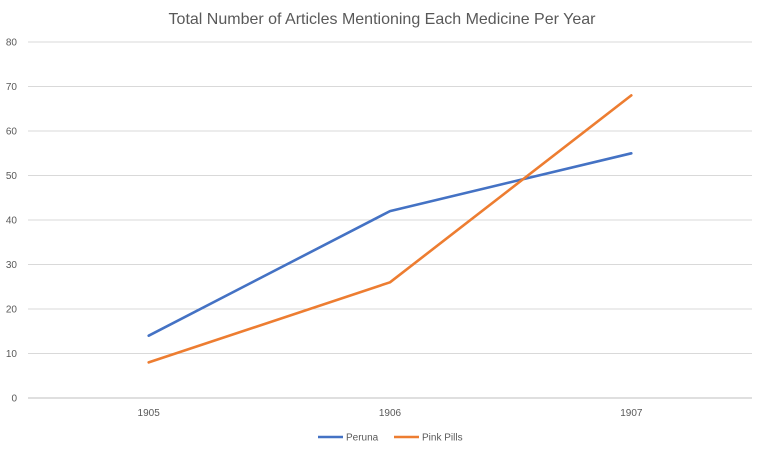 Image resolution: width=760 pixels, height=452 pixels. Describe the element at coordinates (12, 176) in the screenshot. I see `y-tick-label: 50` at that location.